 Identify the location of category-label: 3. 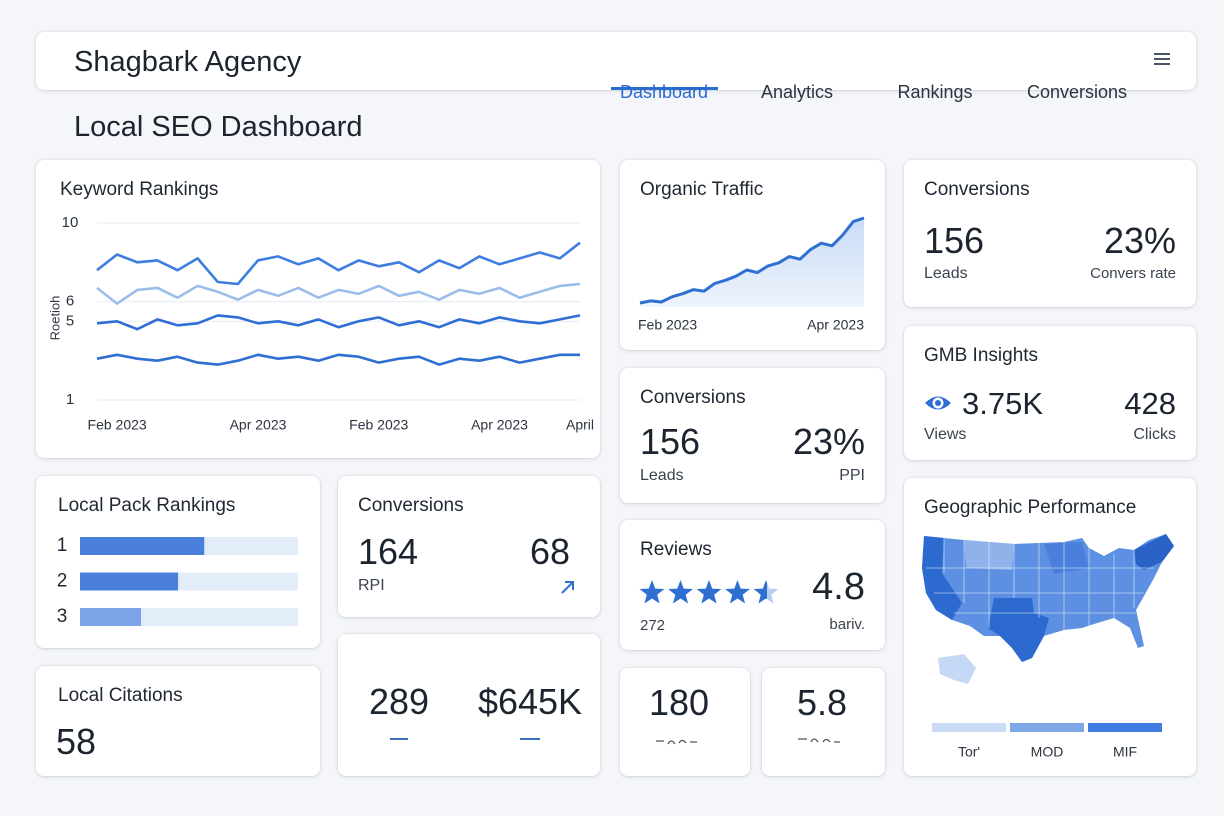
(62, 616).